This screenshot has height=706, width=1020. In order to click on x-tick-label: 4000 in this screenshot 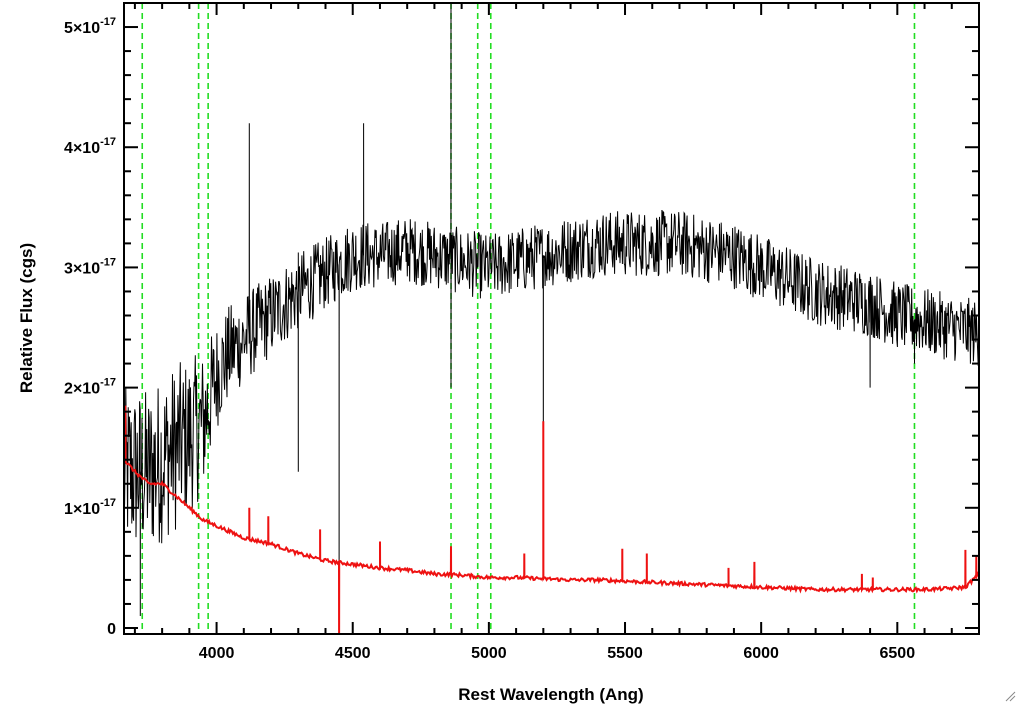, I will do `click(217, 653)`.